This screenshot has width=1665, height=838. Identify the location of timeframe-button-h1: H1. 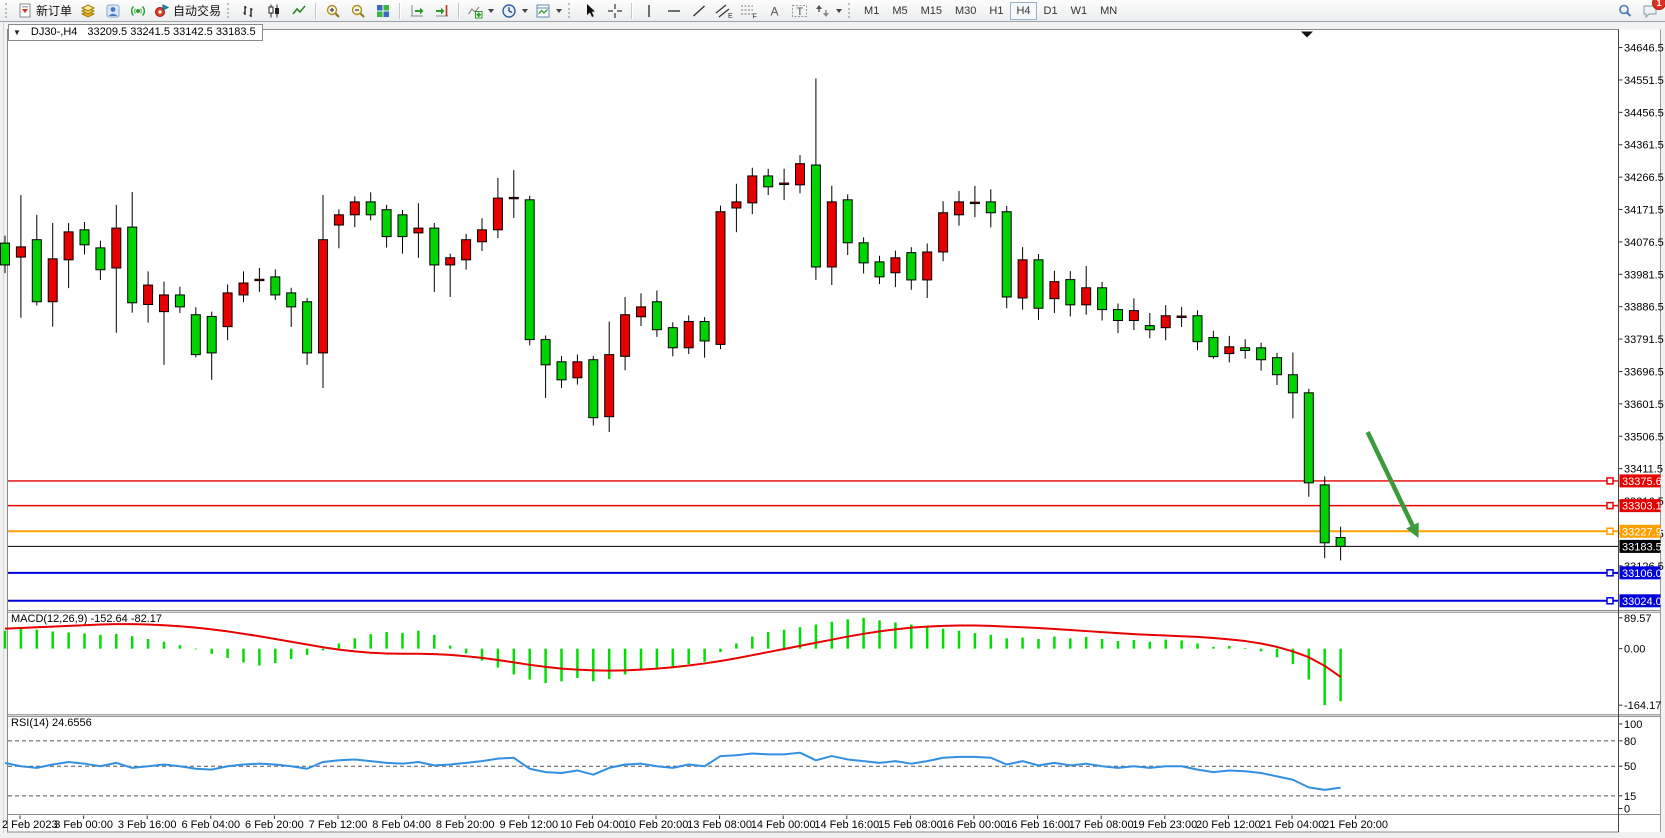
(996, 10).